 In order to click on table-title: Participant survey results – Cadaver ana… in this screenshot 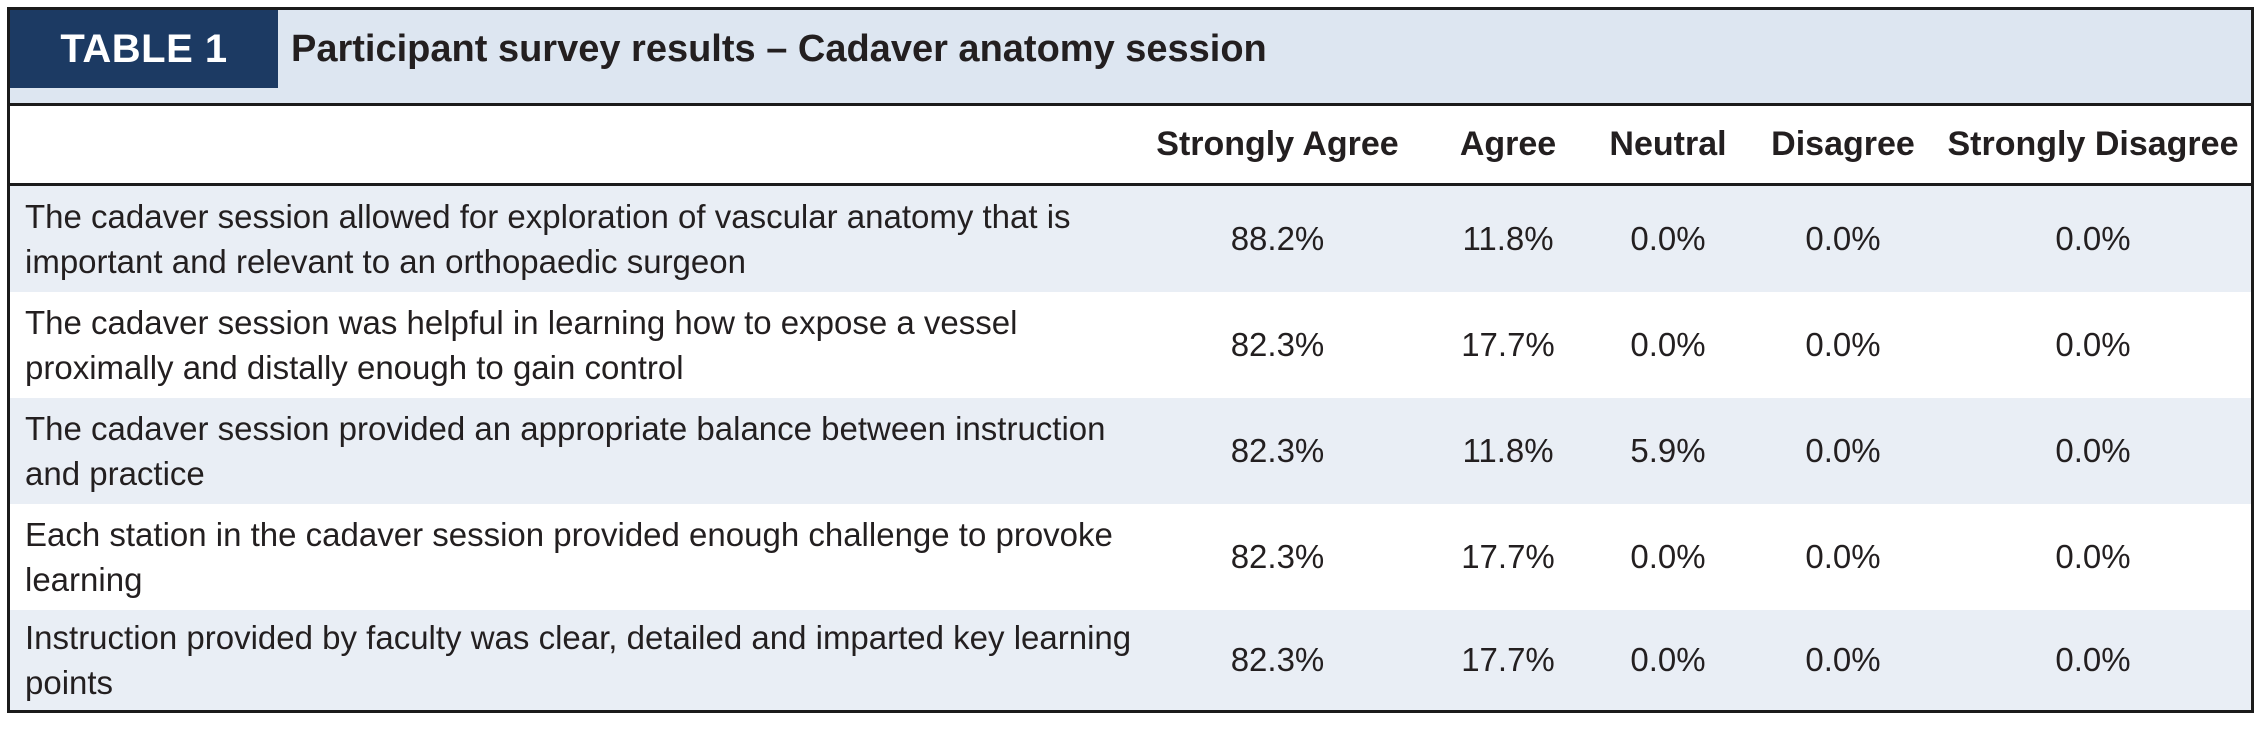, I will do `click(779, 48)`.